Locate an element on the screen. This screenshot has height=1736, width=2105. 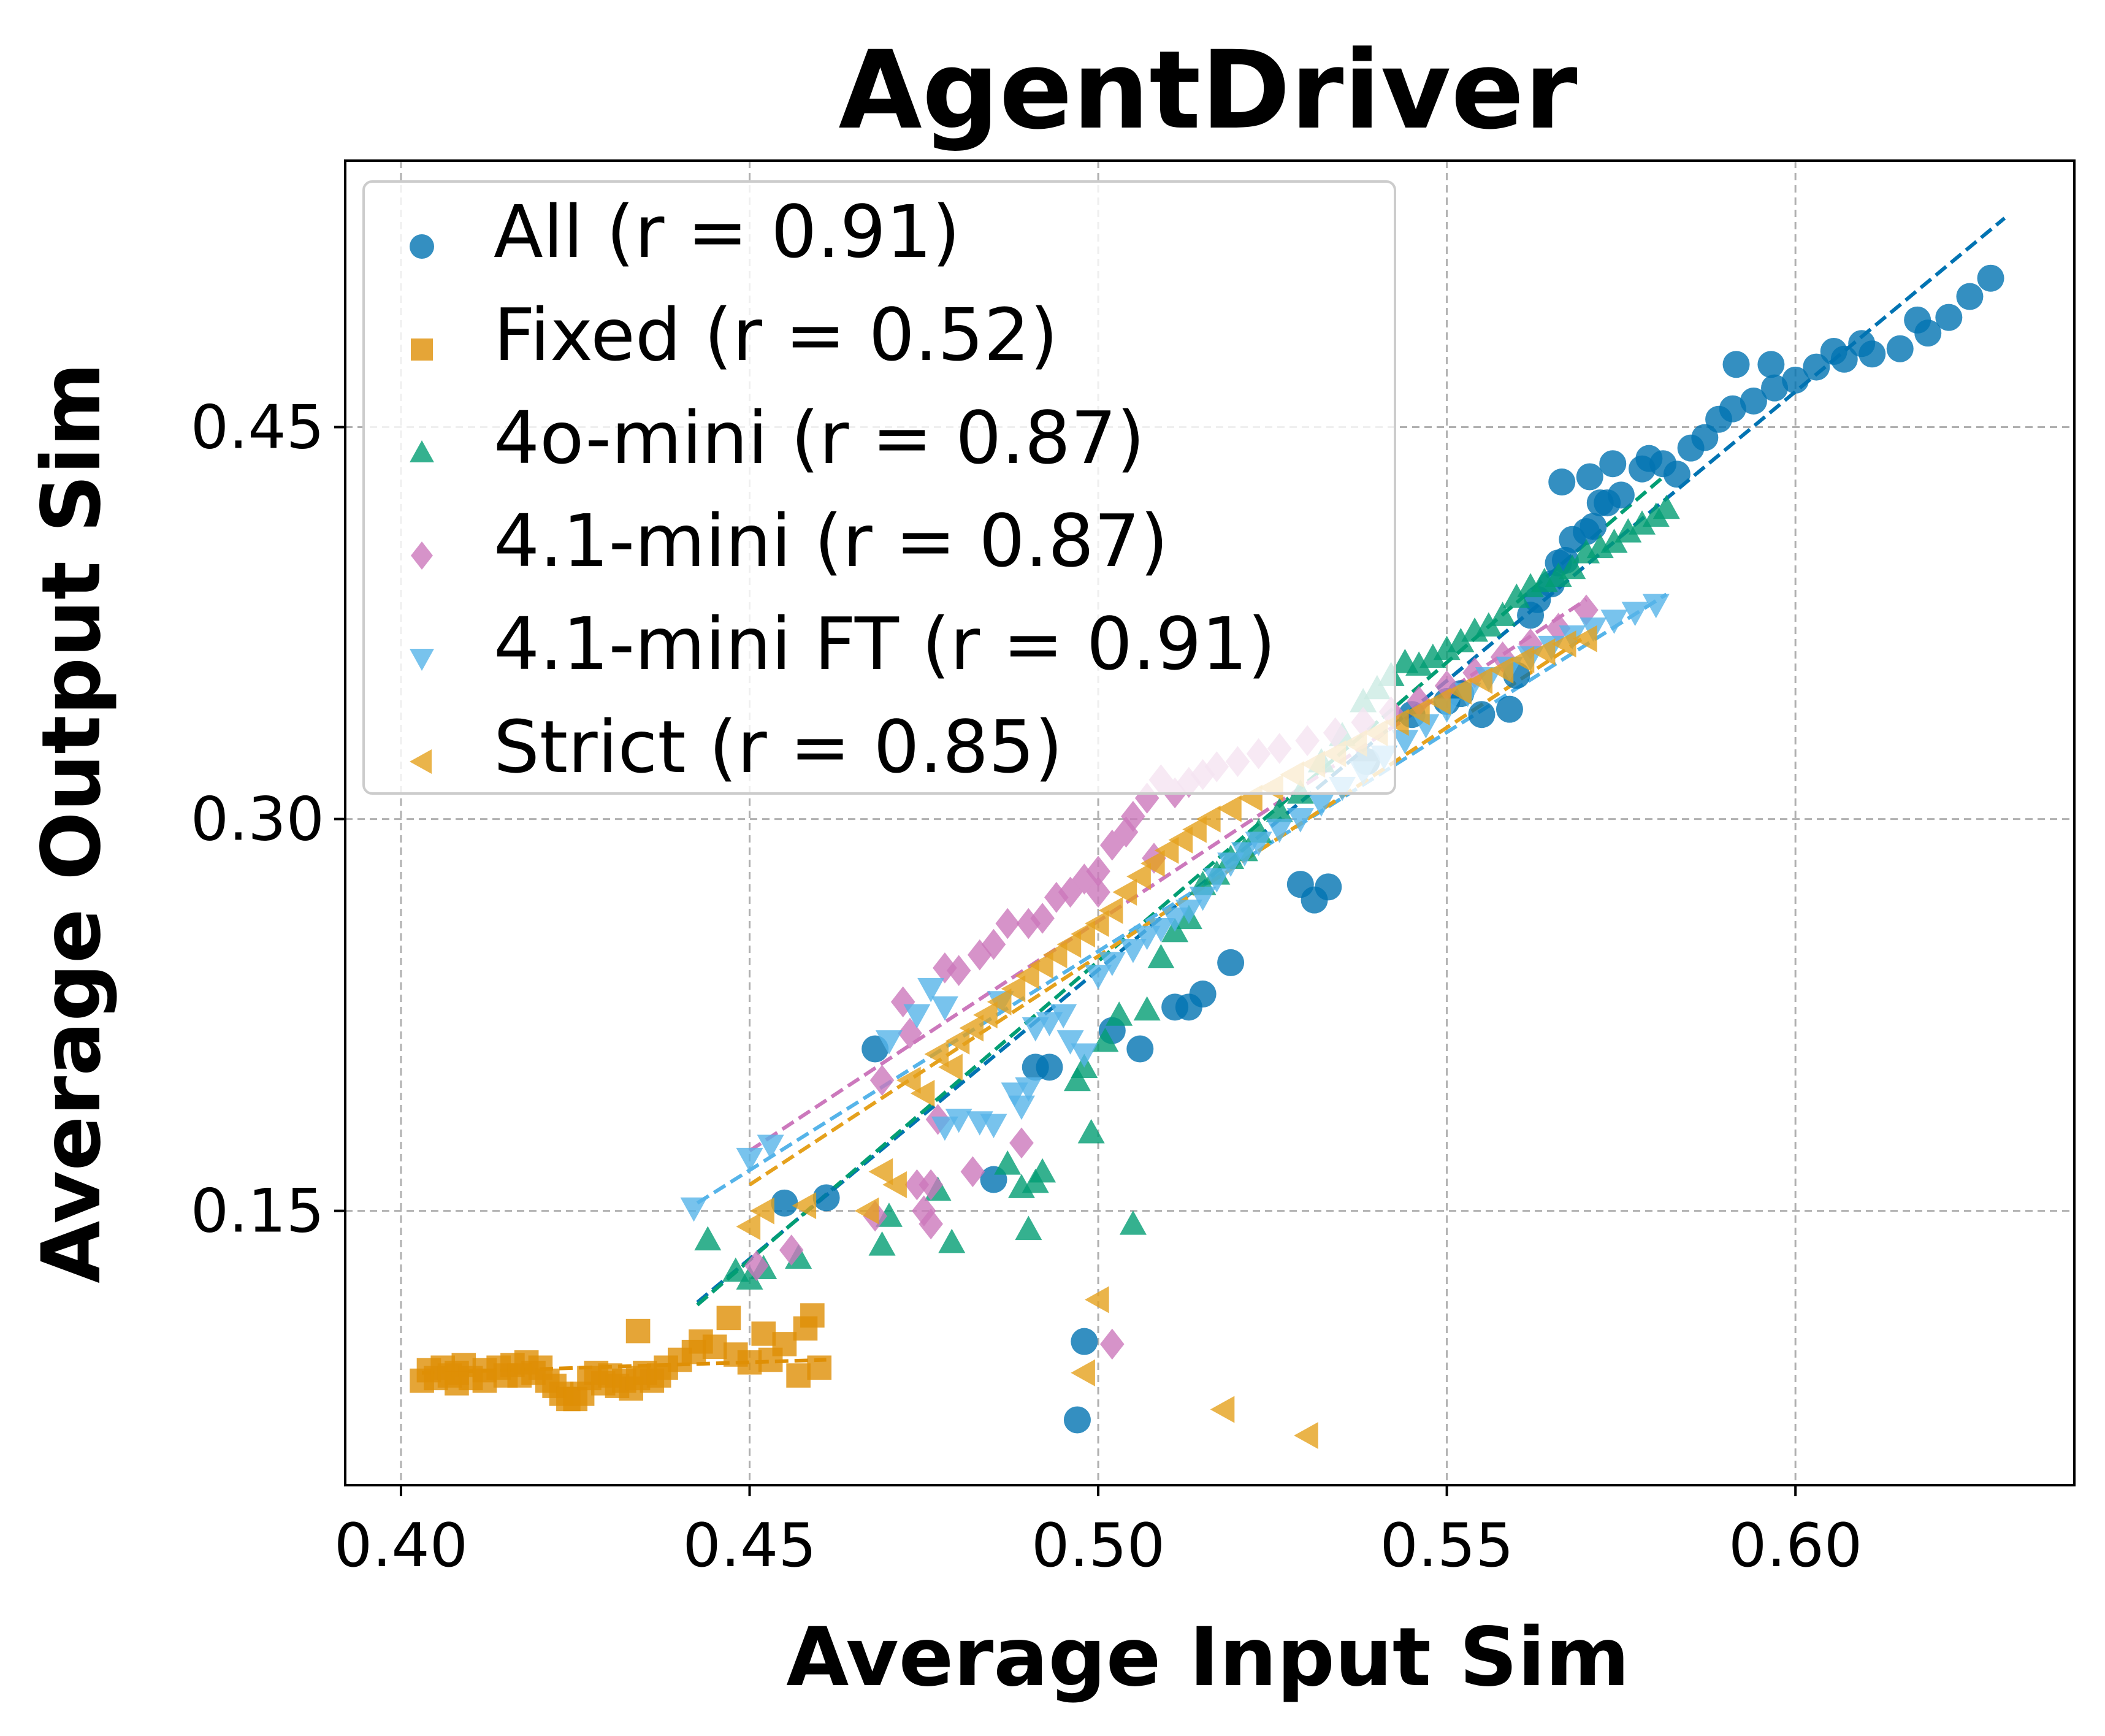
y-axis: 0.15 0.30 0.45 is located at coordinates (268, 820).